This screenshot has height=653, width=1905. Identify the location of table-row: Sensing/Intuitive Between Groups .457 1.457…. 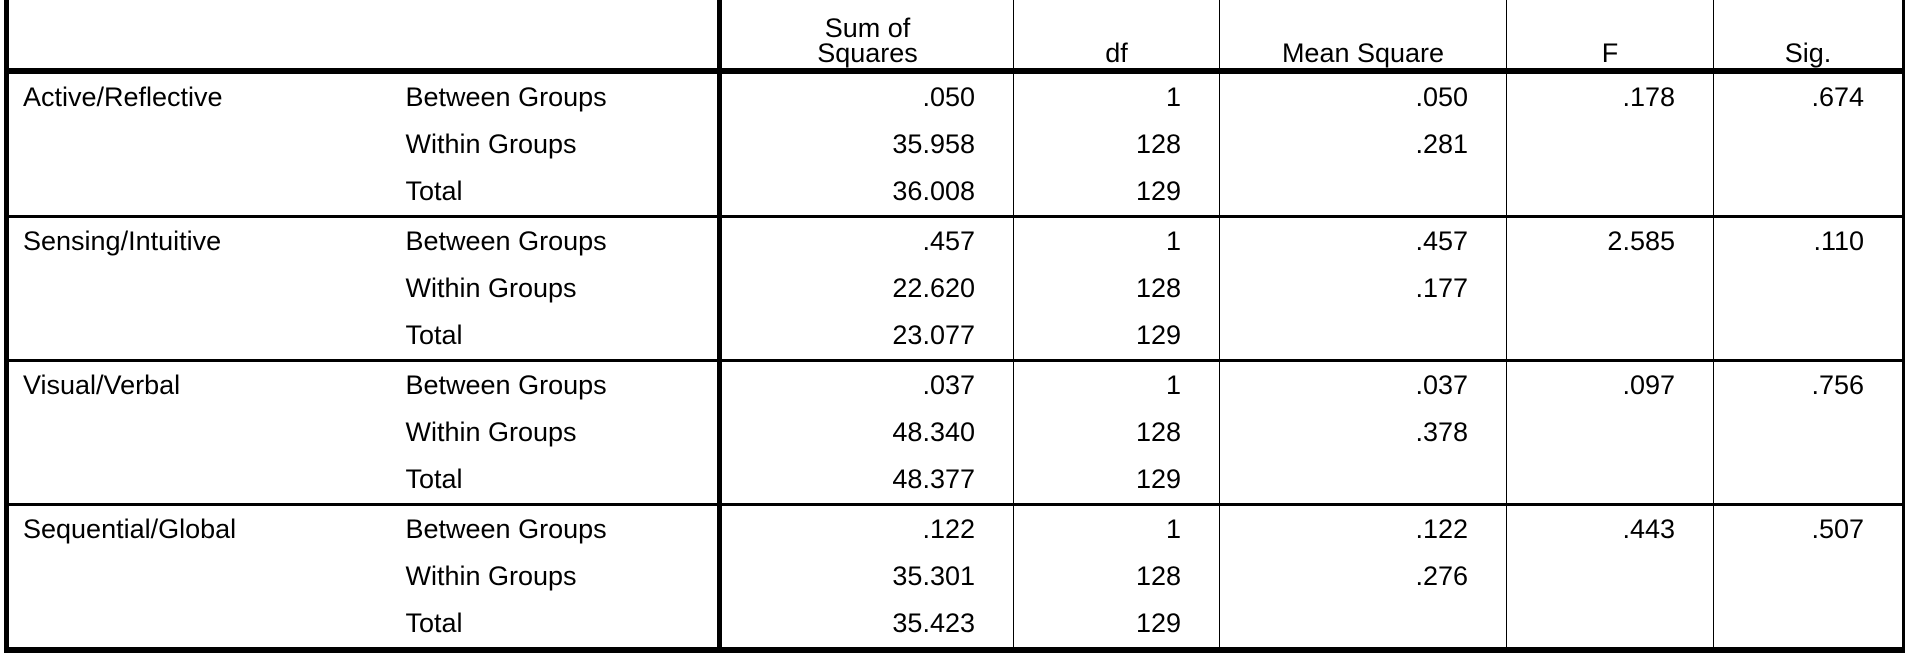
(954, 240).